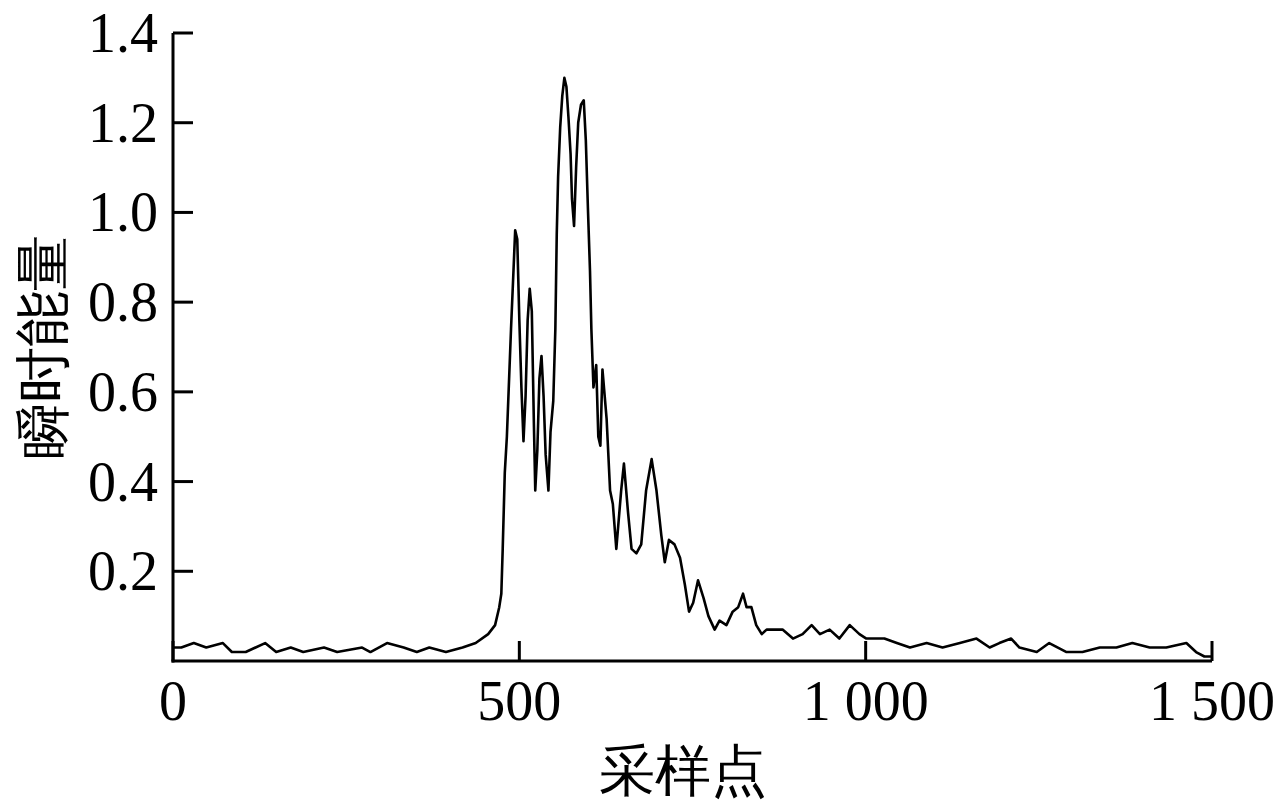 The image size is (1281, 808). I want to click on y-tick-label: 1.4, so click(123, 33).